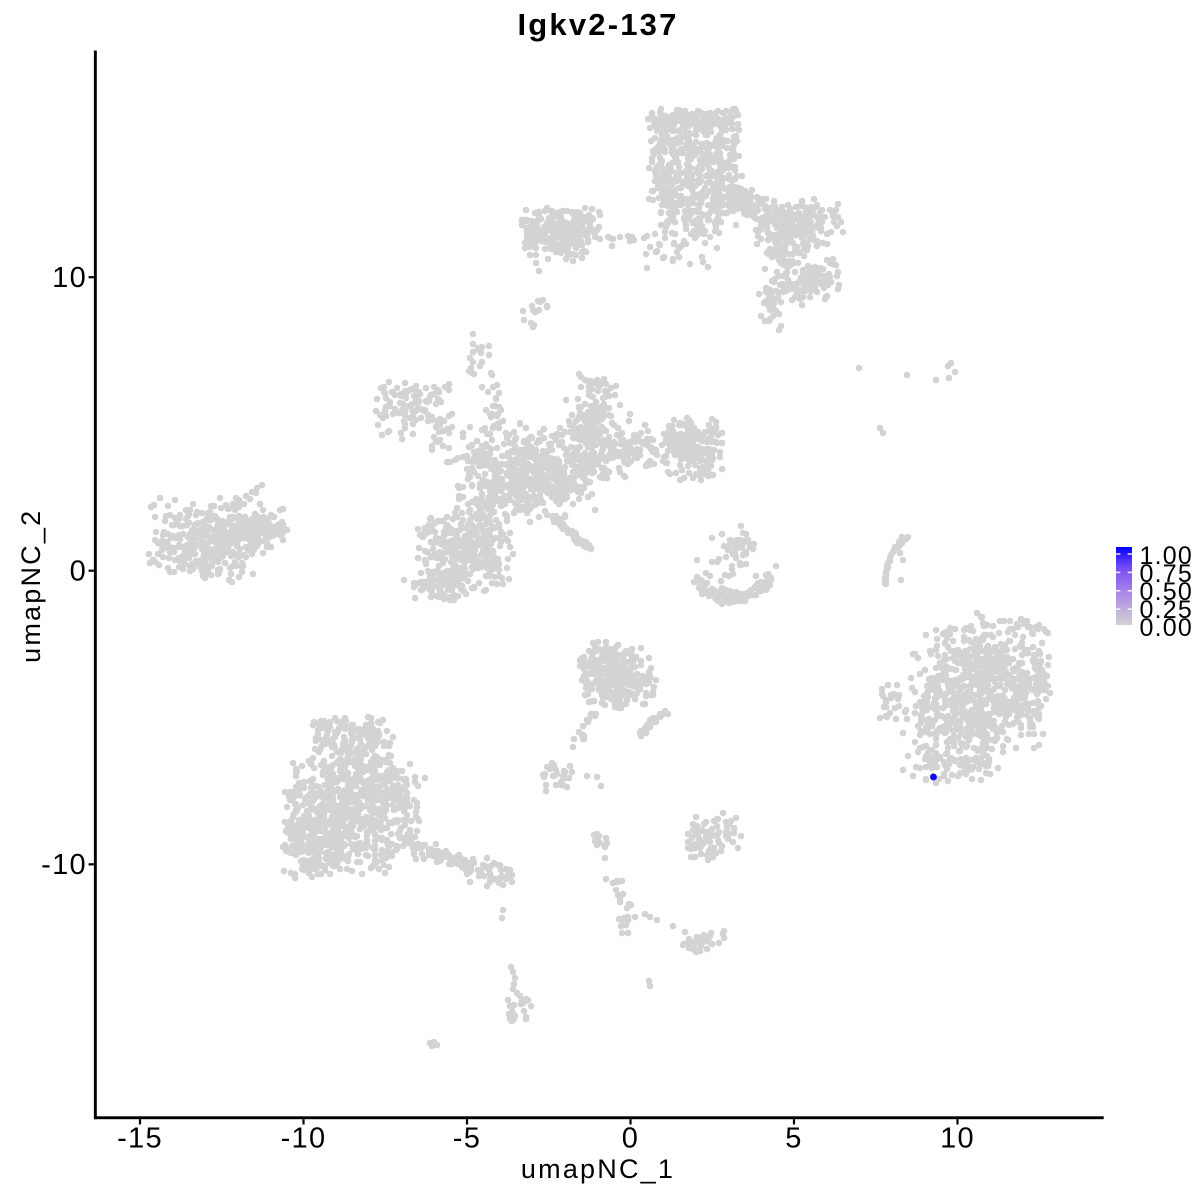  I want to click on svg-text: 0.75, so click(1166, 574).